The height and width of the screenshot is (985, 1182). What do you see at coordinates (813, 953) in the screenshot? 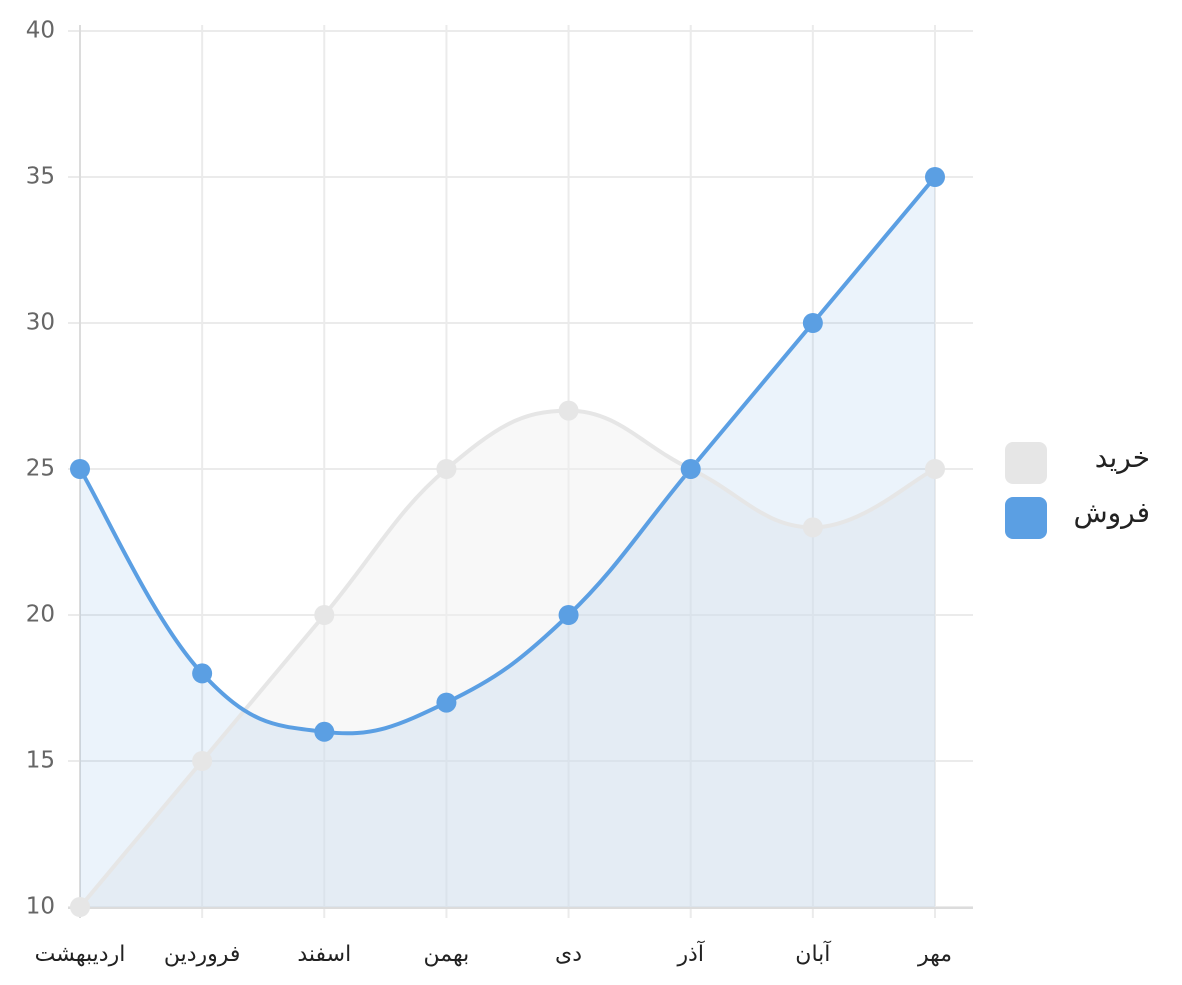
I see `x-tick-label: آبان` at bounding box center [813, 953].